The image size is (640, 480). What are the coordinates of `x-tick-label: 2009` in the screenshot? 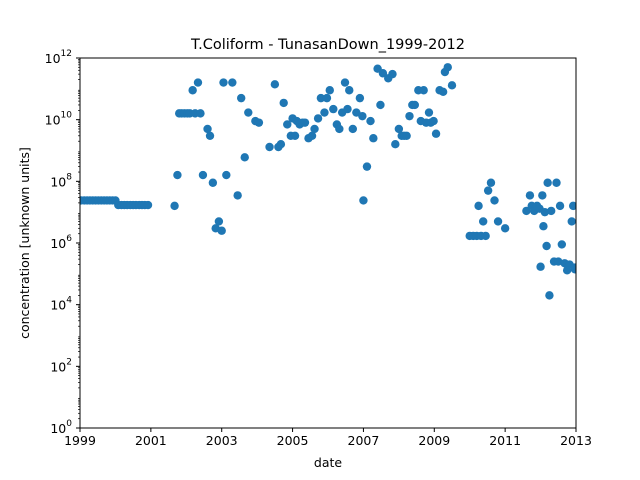 It's located at (434, 440).